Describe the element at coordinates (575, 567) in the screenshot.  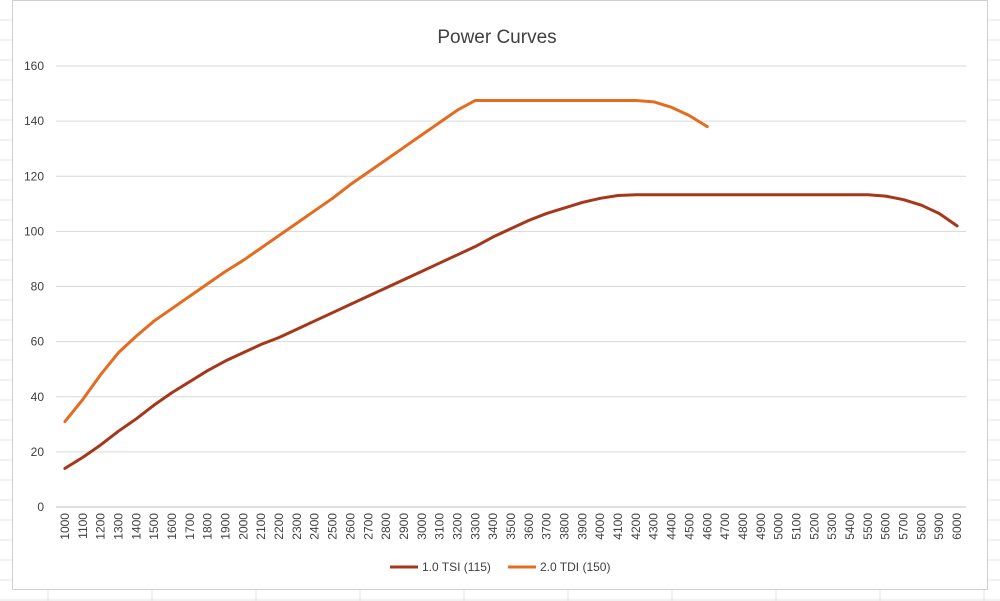
I see `legend-label: 2.0 TDI (150)` at that location.